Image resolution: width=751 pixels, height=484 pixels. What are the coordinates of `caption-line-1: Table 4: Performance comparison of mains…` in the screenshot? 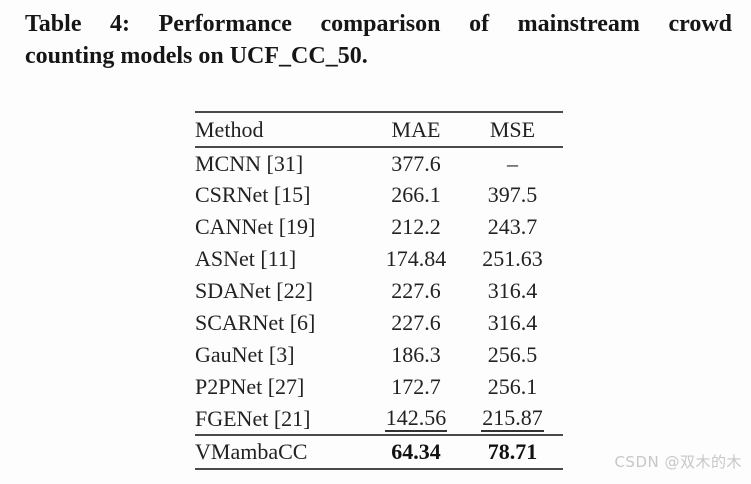 It's located at (378, 24).